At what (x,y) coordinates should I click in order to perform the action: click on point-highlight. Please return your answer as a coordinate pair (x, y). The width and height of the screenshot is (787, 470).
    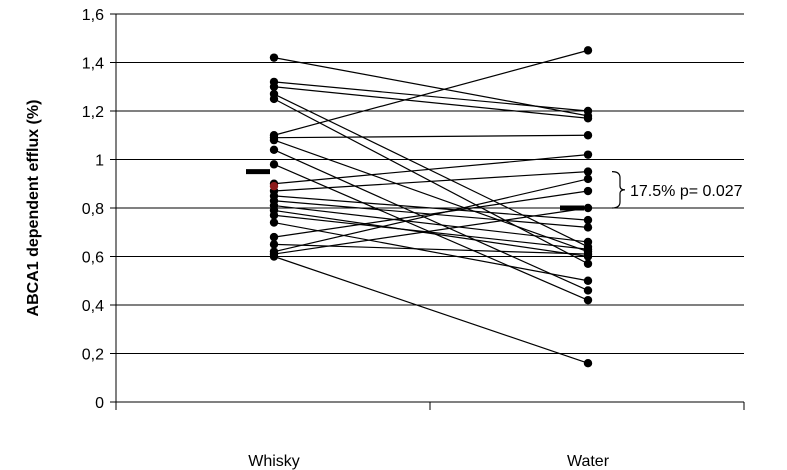
    Looking at the image, I should click on (274, 186).